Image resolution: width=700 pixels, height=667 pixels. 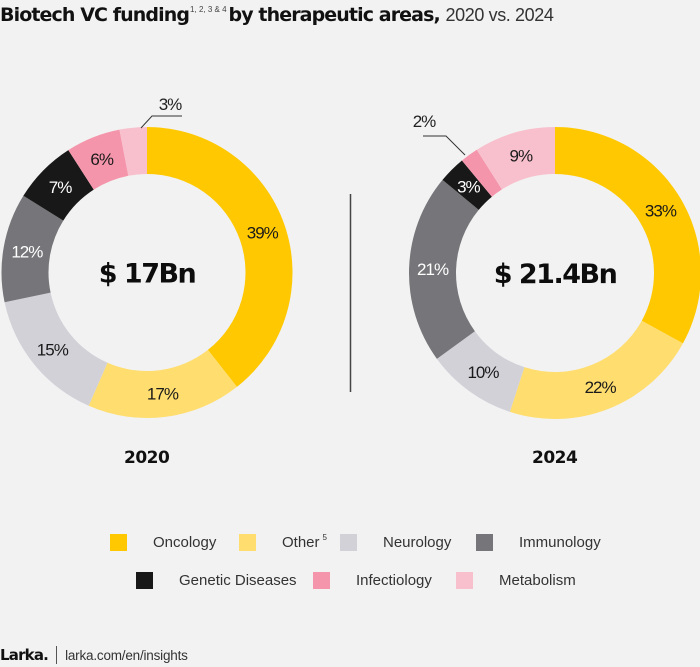 What do you see at coordinates (95, 15) in the screenshot?
I see `title-bold: Biotech VC funding` at bounding box center [95, 15].